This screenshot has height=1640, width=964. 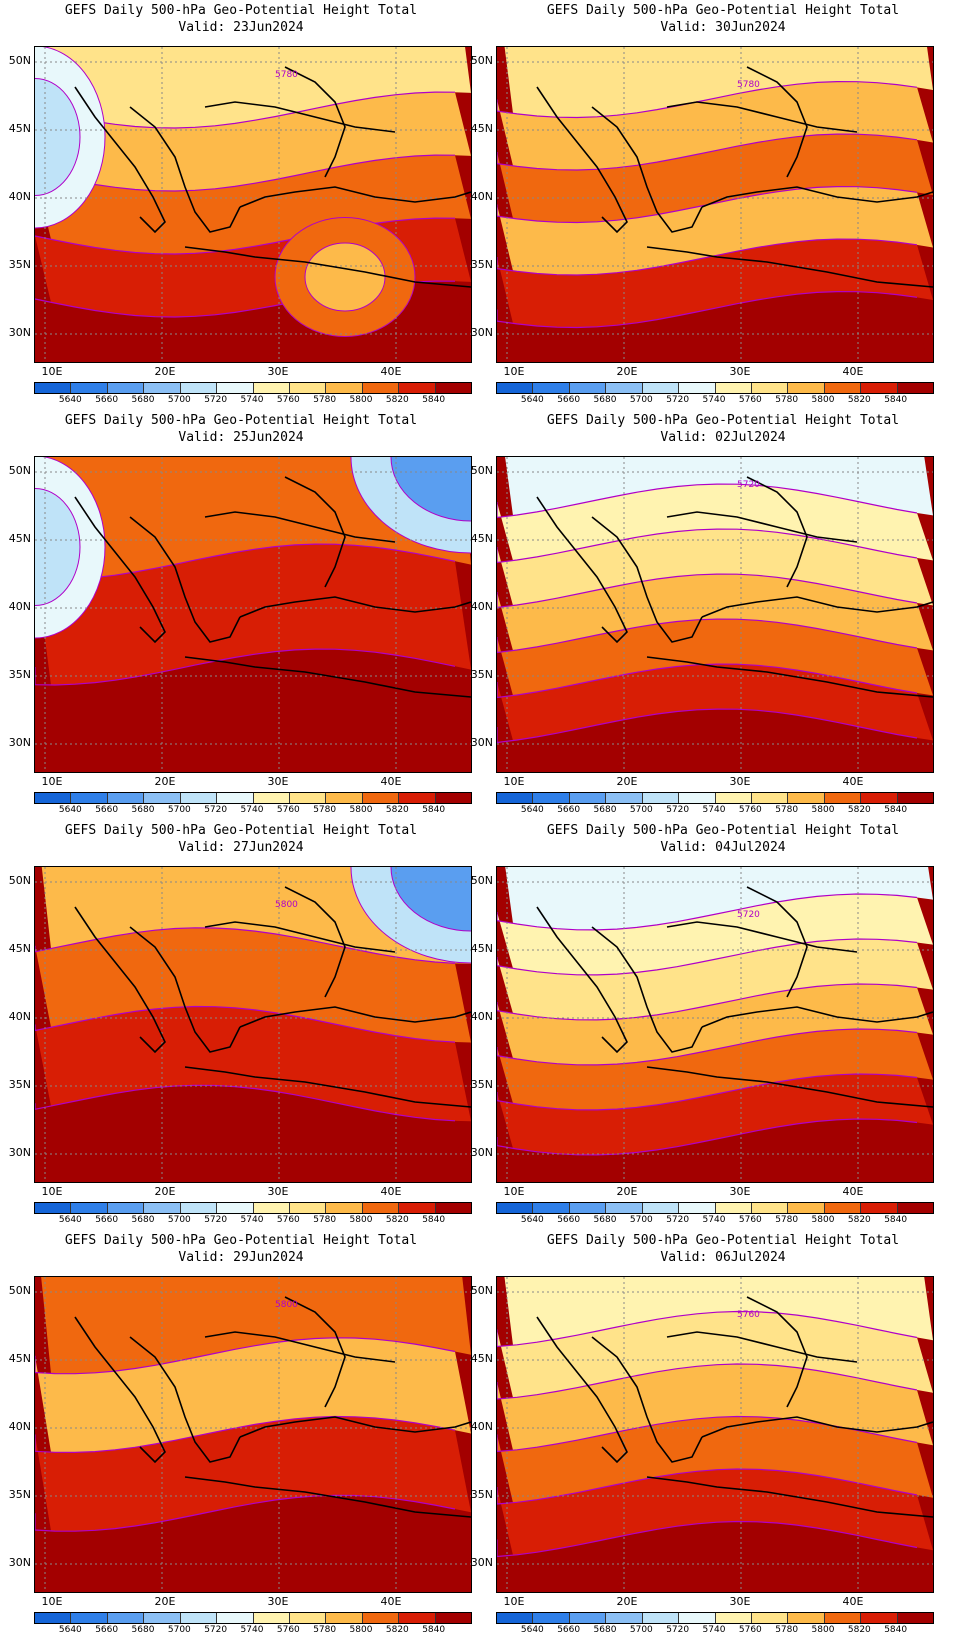 I want to click on colorbar, so click(x=715, y=388).